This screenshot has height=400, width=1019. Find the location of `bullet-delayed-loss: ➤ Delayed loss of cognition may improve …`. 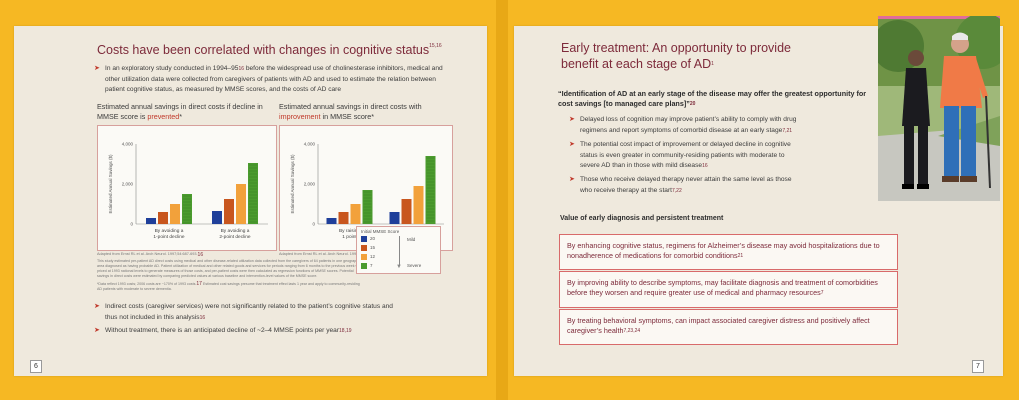

bullet-delayed-loss: ➤ Delayed loss of cognition may improve … is located at coordinates (683, 125).